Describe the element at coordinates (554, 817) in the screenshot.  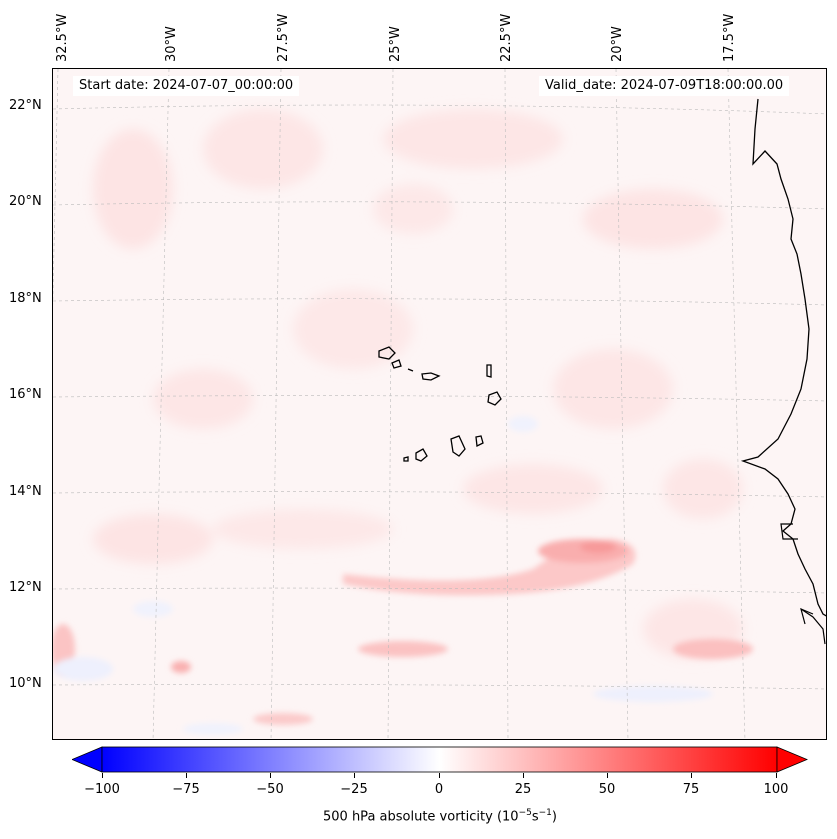
I see `colorbar-title-end: )` at that location.